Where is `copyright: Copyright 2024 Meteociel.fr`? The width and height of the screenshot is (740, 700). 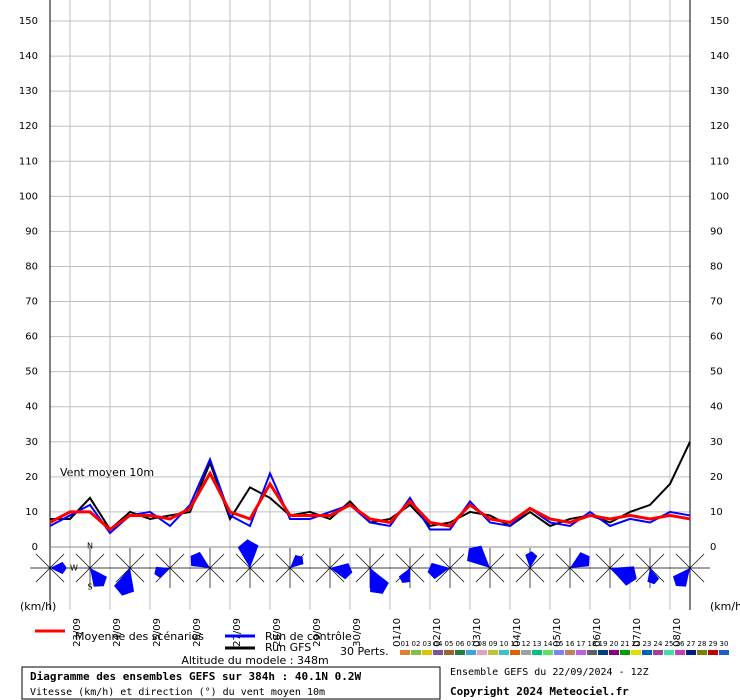
copyright: Copyright 2024 Meteociel.fr is located at coordinates (539, 691).